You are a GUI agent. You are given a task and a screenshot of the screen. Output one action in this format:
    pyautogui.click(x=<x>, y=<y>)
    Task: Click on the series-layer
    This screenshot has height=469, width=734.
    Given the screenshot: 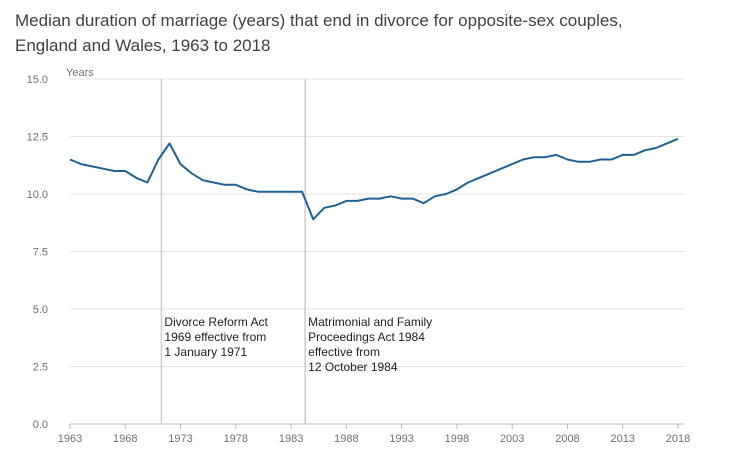 What is the action you would take?
    pyautogui.click(x=374, y=179)
    